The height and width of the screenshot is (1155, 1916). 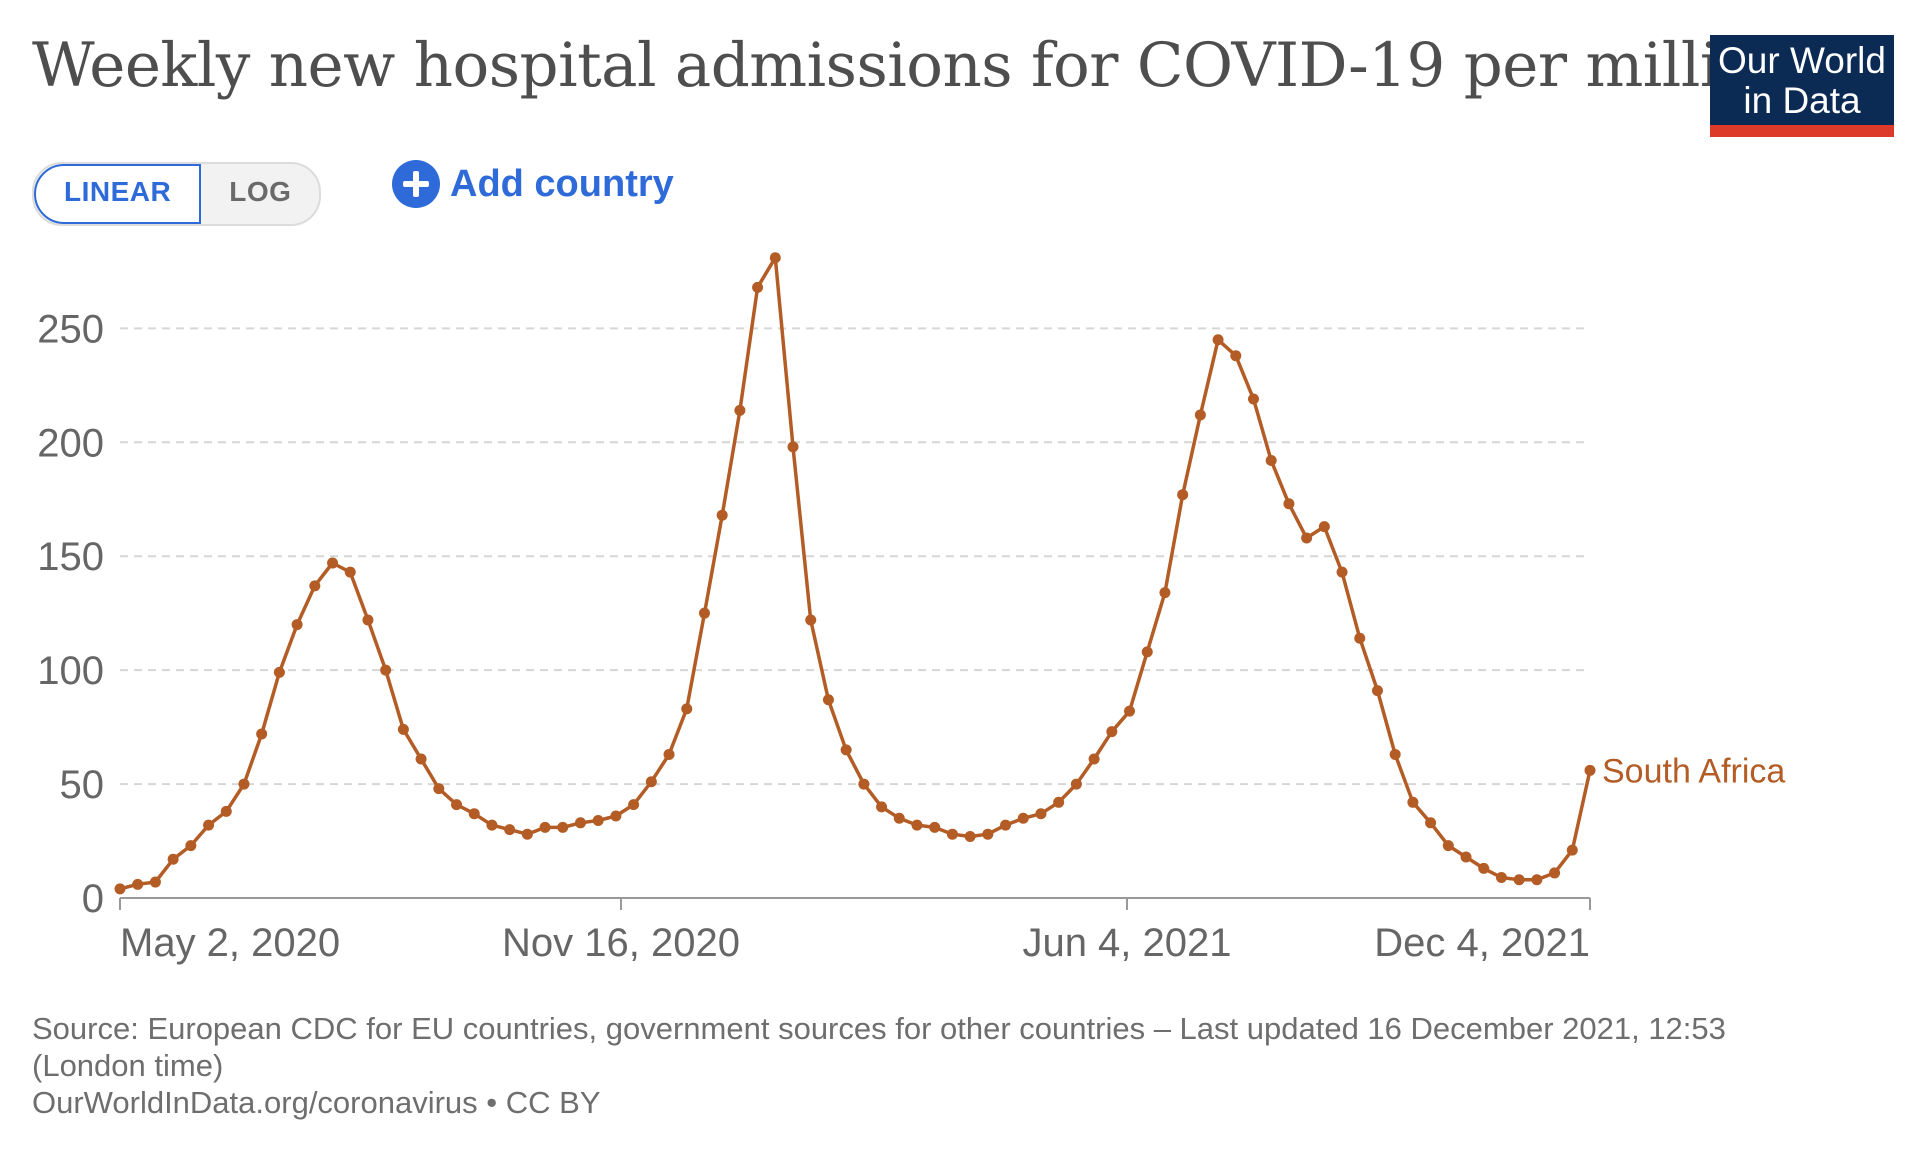 I want to click on owid-logo: Our World in Data, so click(x=1802, y=86).